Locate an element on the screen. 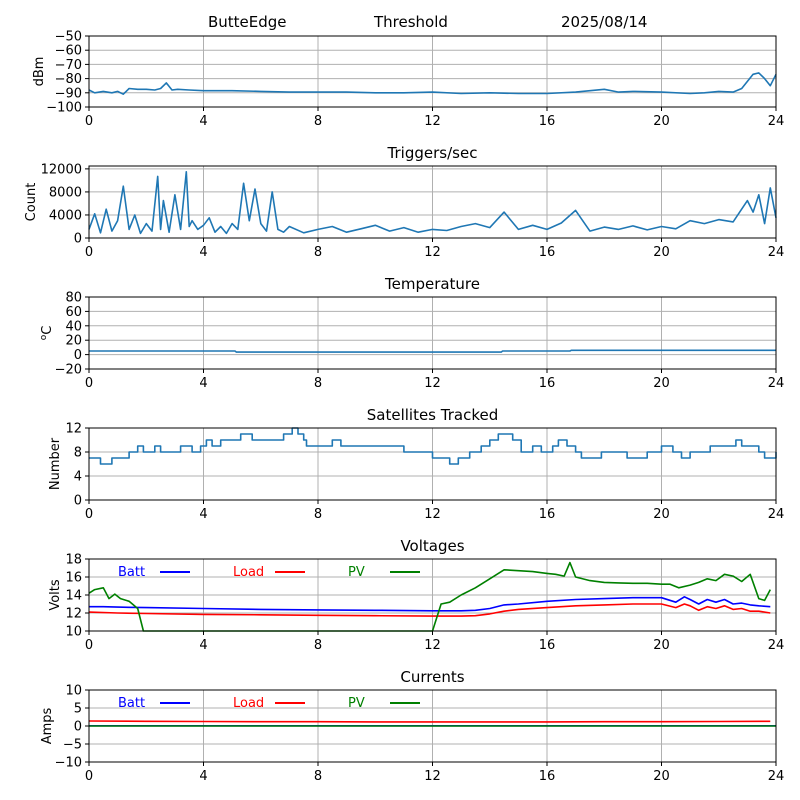 The width and height of the screenshot is (800, 800). y-tick-label: 14 is located at coordinates (73, 596).